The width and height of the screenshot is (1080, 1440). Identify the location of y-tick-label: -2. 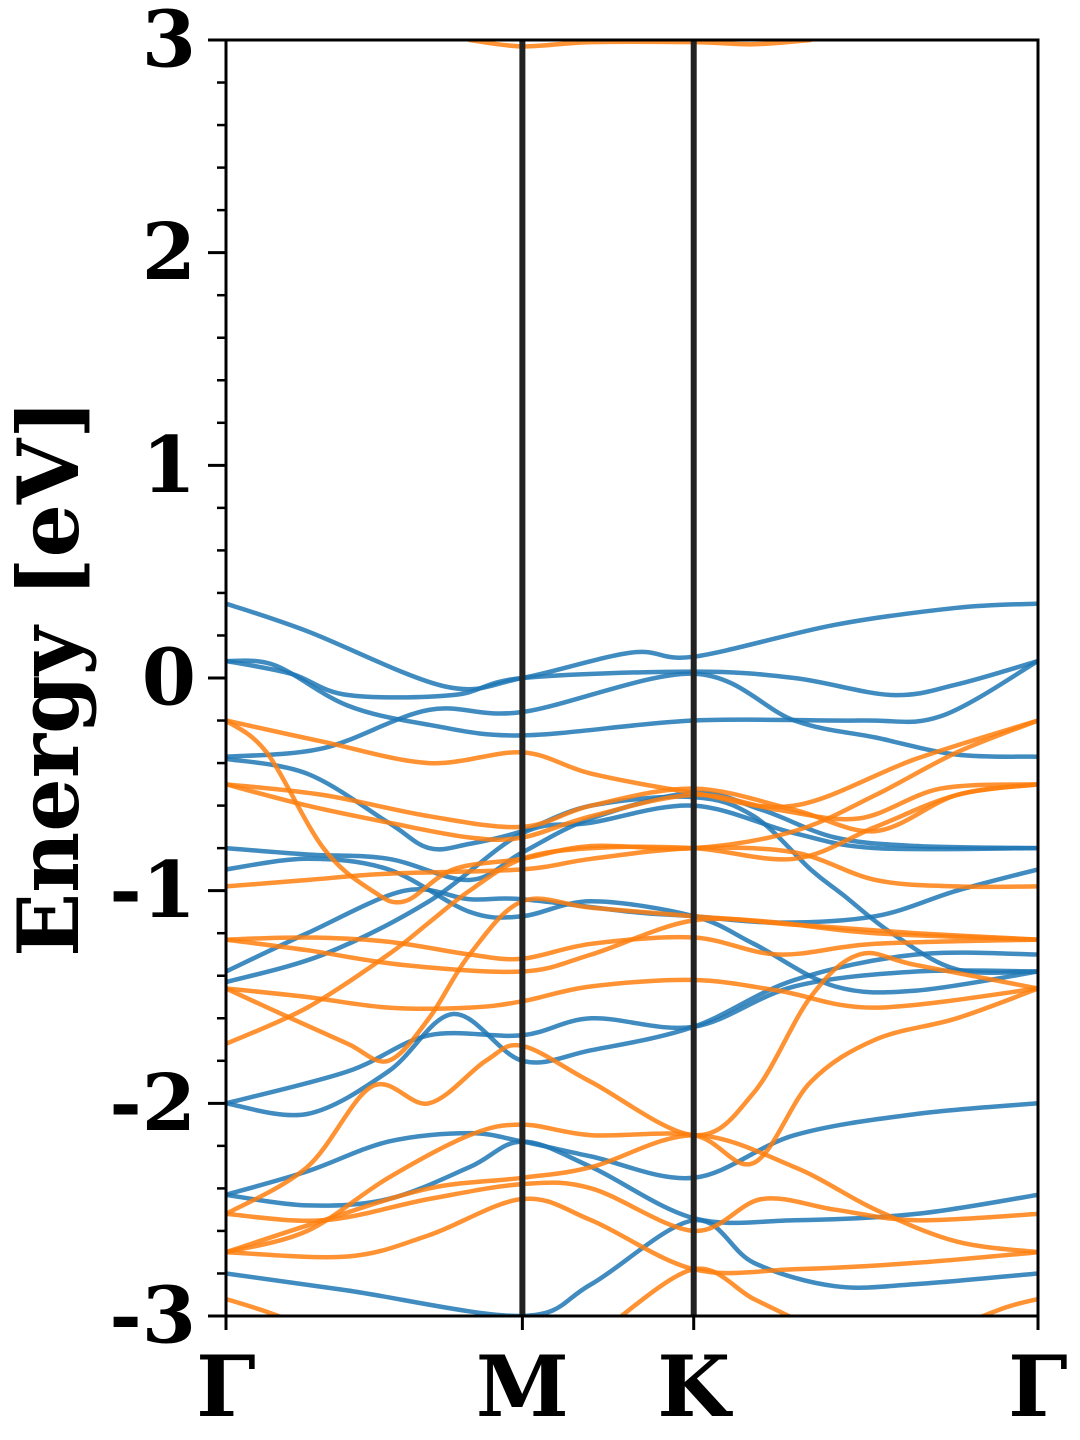
(152, 1103).